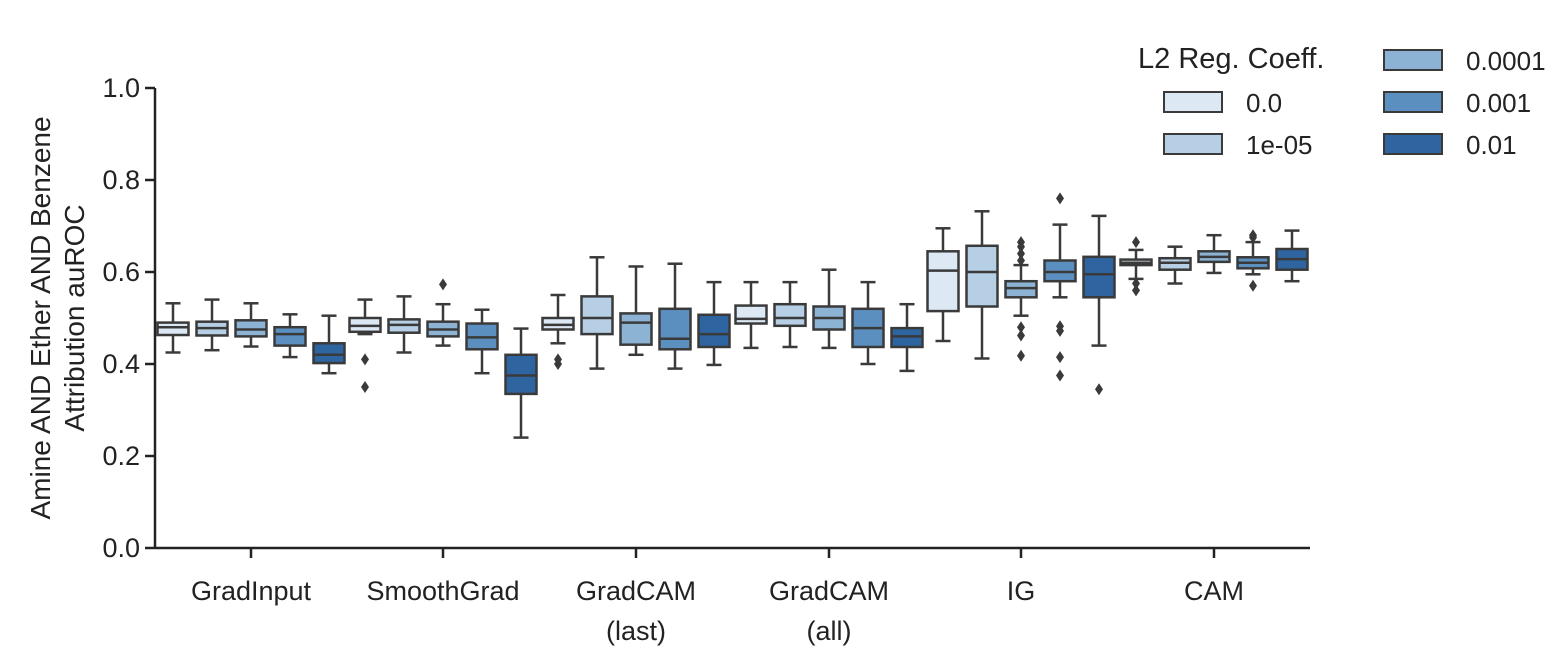 Image resolution: width=1568 pixels, height=658 pixels. What do you see at coordinates (1342, 101) in the screenshot?
I see `legend: L2 Reg. Coeff. 0.0 1e-05 0.0001 0.001 0.01` at bounding box center [1342, 101].